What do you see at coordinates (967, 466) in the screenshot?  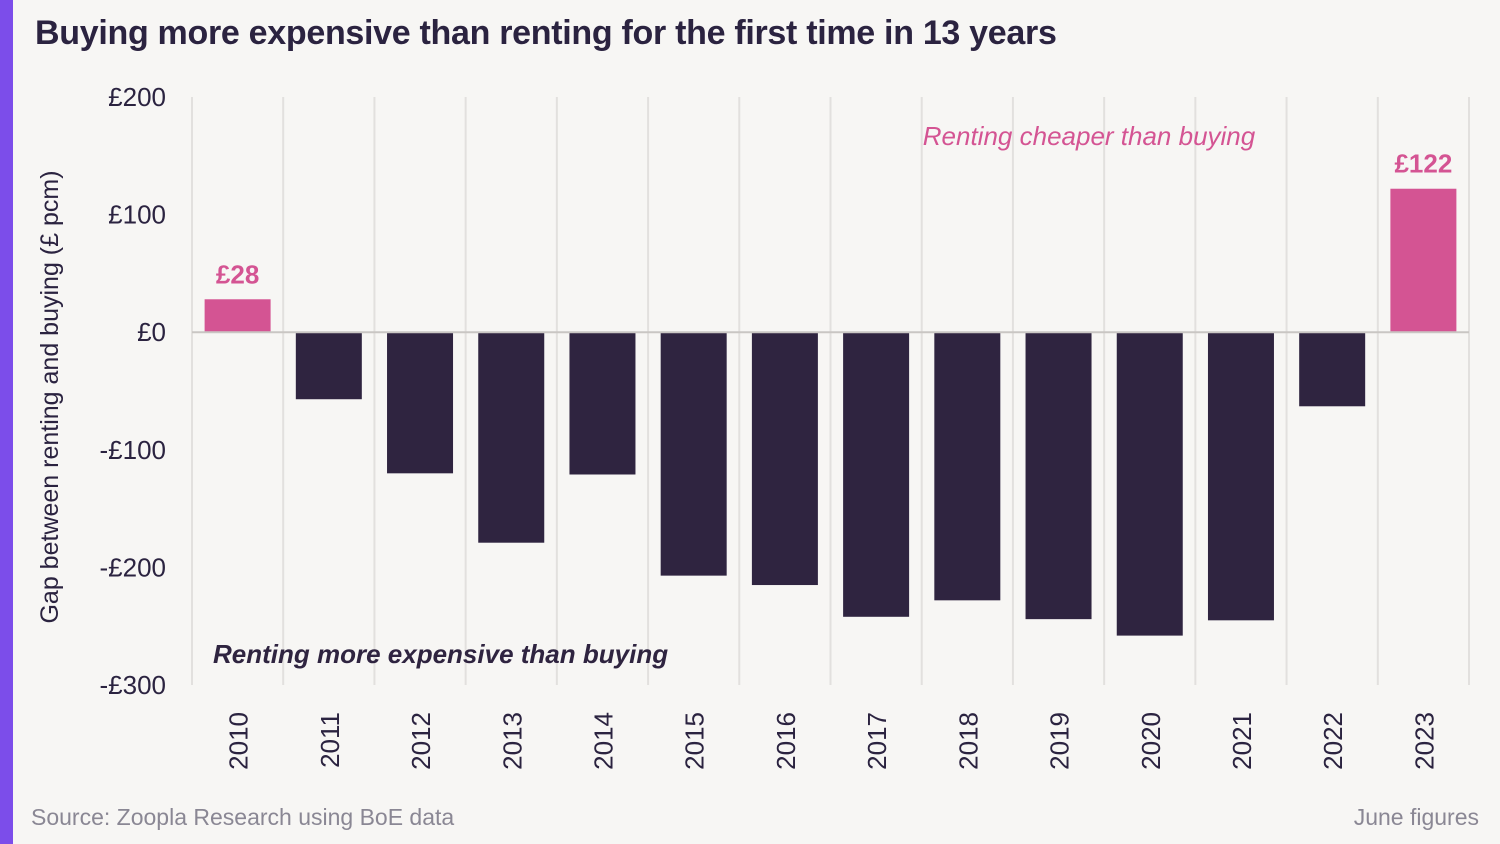 I see `bar-2018` at bounding box center [967, 466].